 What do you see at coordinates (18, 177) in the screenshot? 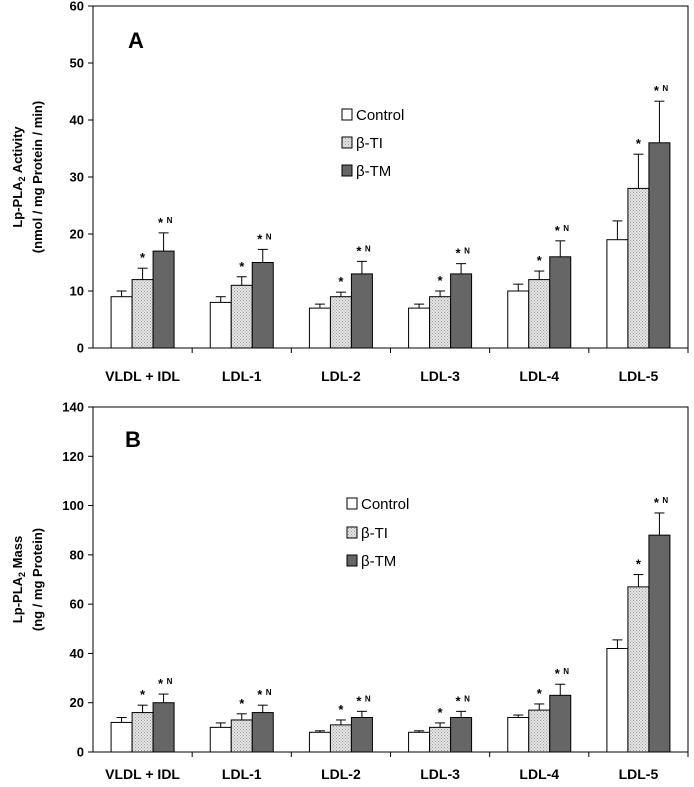
I see `y-axis-label: Lp-PLA2 Activity` at bounding box center [18, 177].